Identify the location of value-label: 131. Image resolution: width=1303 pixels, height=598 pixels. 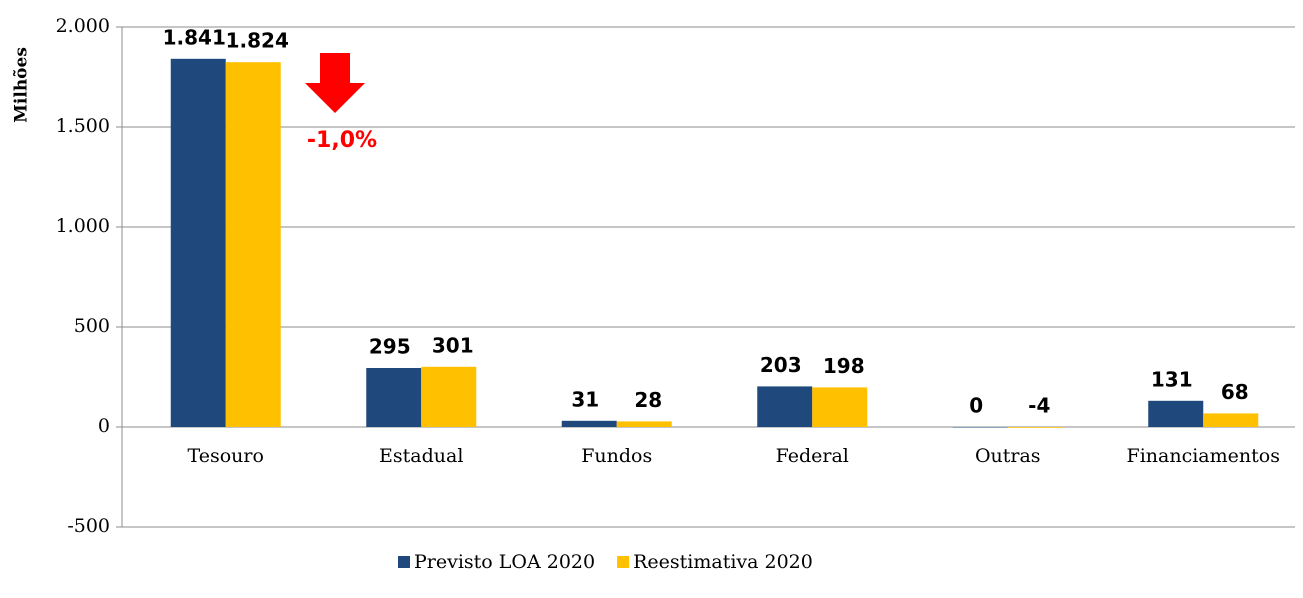
(1172, 379).